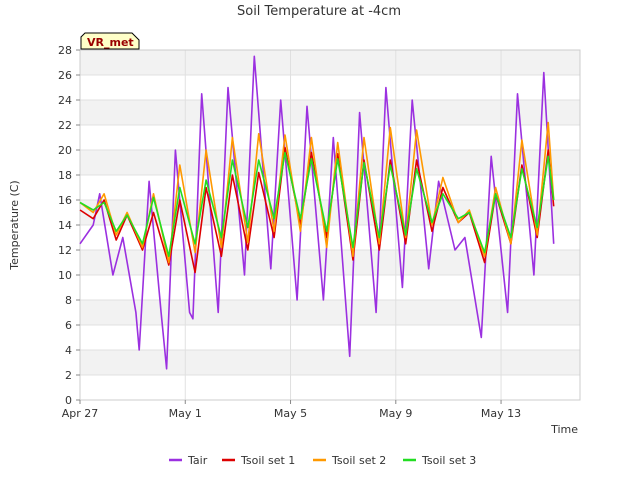 The image size is (640, 484). What do you see at coordinates (65, 250) in the screenshot?
I see `y-tick-label: 12` at bounding box center [65, 250].